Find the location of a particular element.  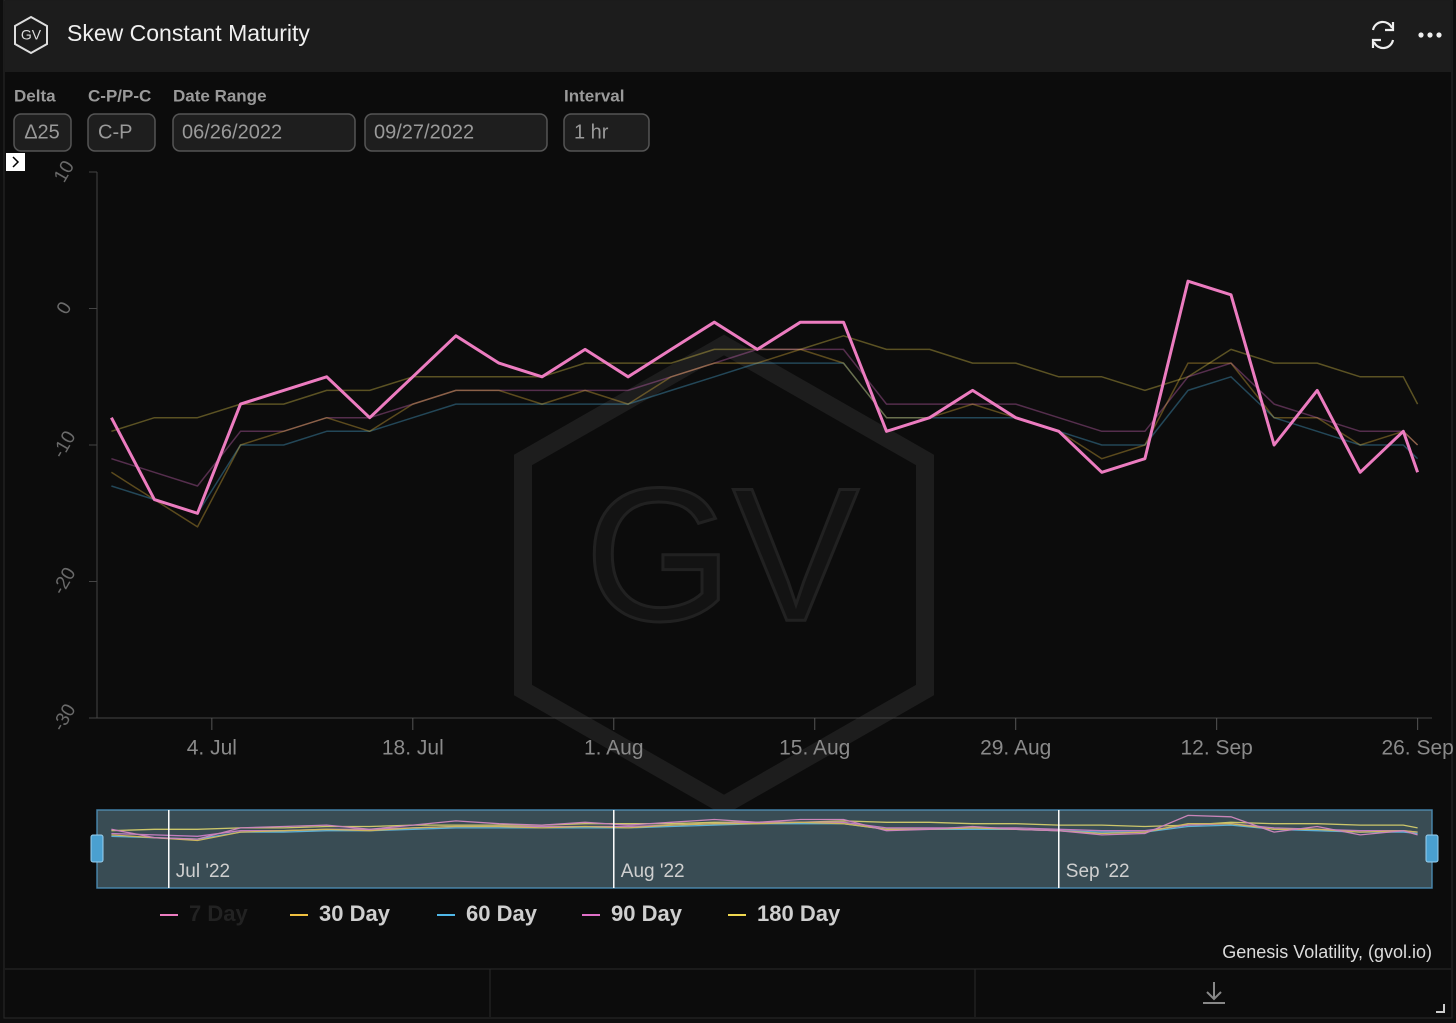

legend-item: 30 Day is located at coordinates (340, 913).